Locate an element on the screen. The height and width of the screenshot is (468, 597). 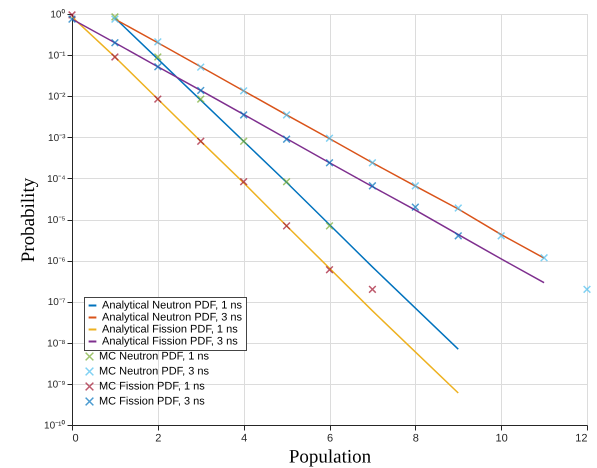
y-tick-label: 10⁻² is located at coordinates (57, 97).